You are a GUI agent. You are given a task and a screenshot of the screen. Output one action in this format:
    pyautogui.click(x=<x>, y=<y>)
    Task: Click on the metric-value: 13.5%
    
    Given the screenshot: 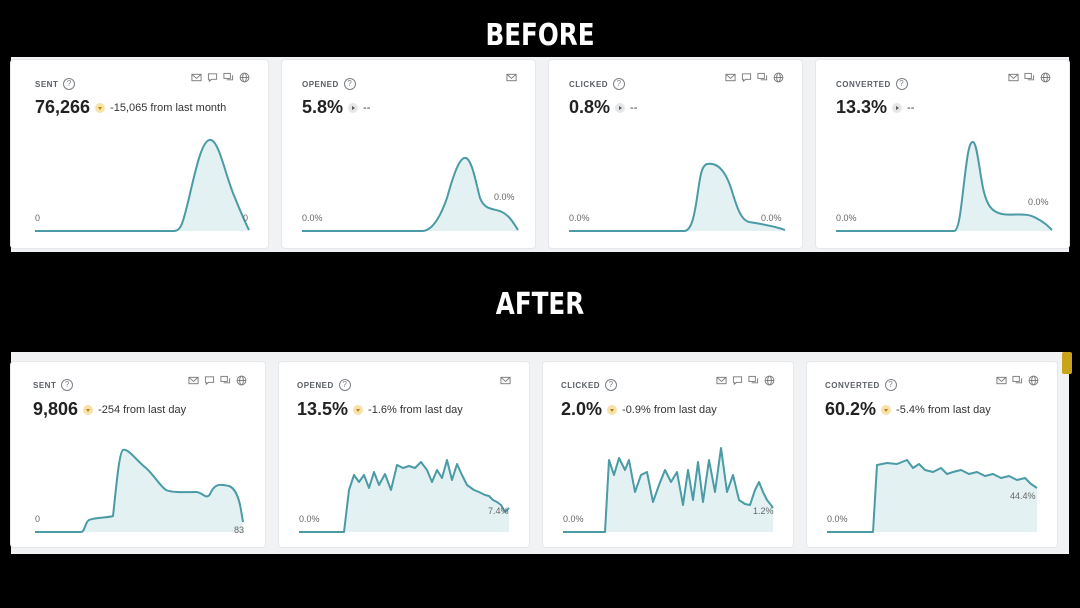 What is the action you would take?
    pyautogui.click(x=323, y=409)
    